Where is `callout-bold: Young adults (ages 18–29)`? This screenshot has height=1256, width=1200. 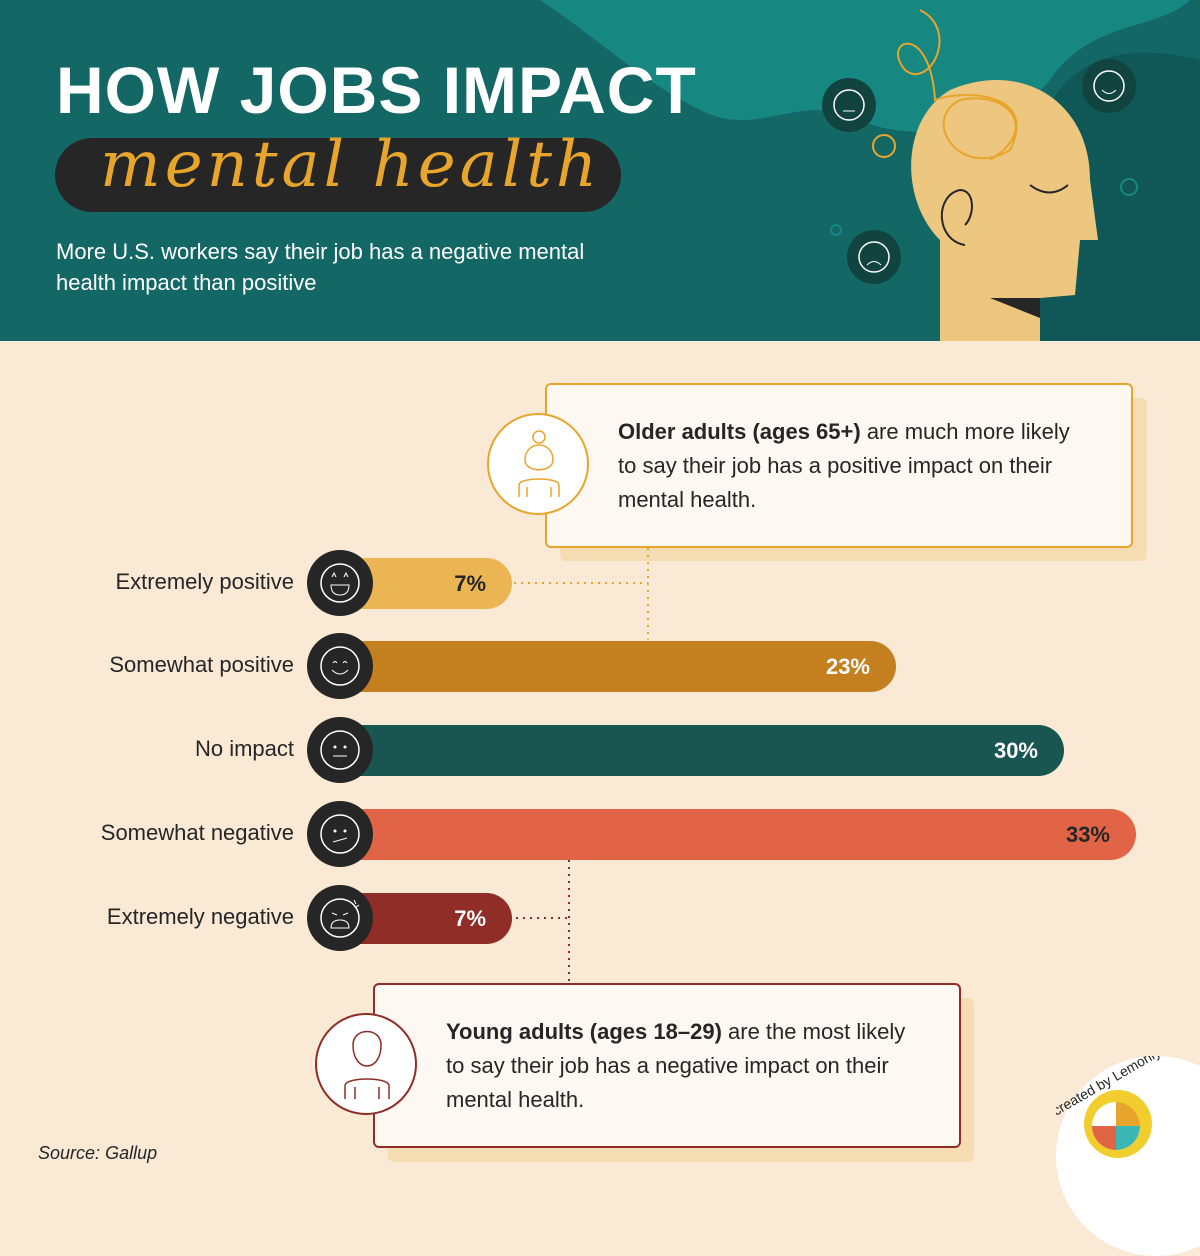
callout-bold: Young adults (ages 18–29) is located at coordinates (584, 1031).